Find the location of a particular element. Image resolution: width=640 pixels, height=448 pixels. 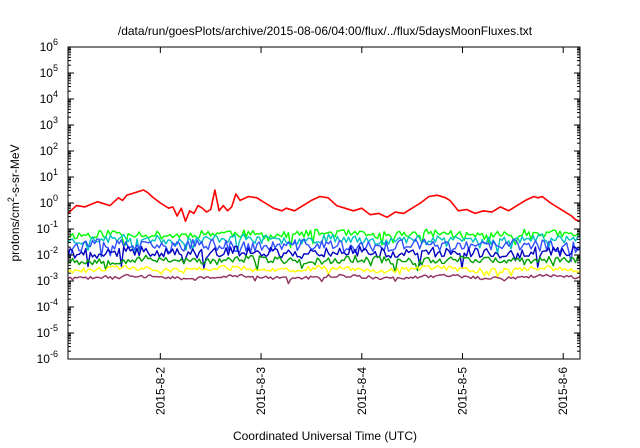

y-tick-exponent: 4 is located at coordinates (55, 94).